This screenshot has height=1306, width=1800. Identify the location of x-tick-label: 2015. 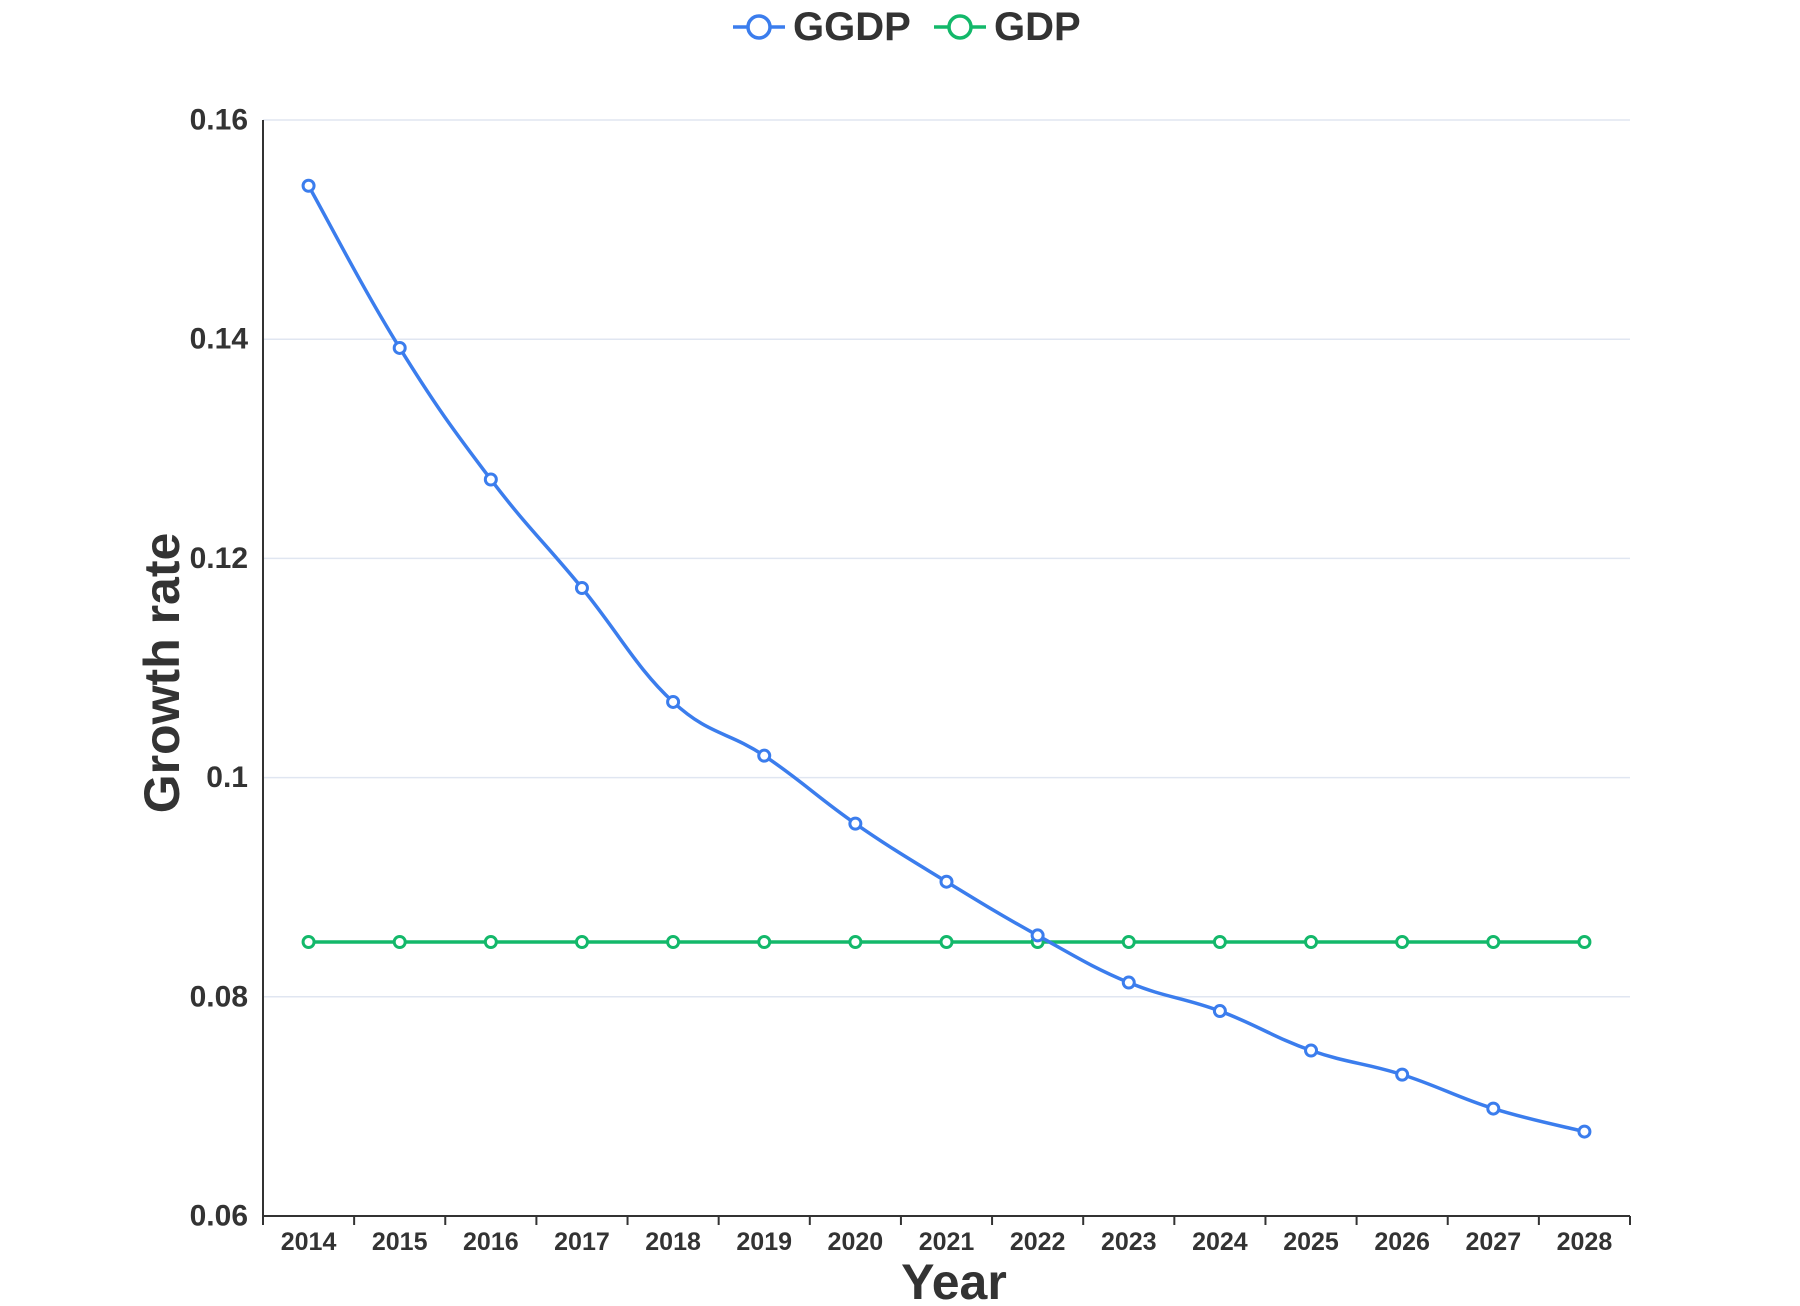
(400, 1242).